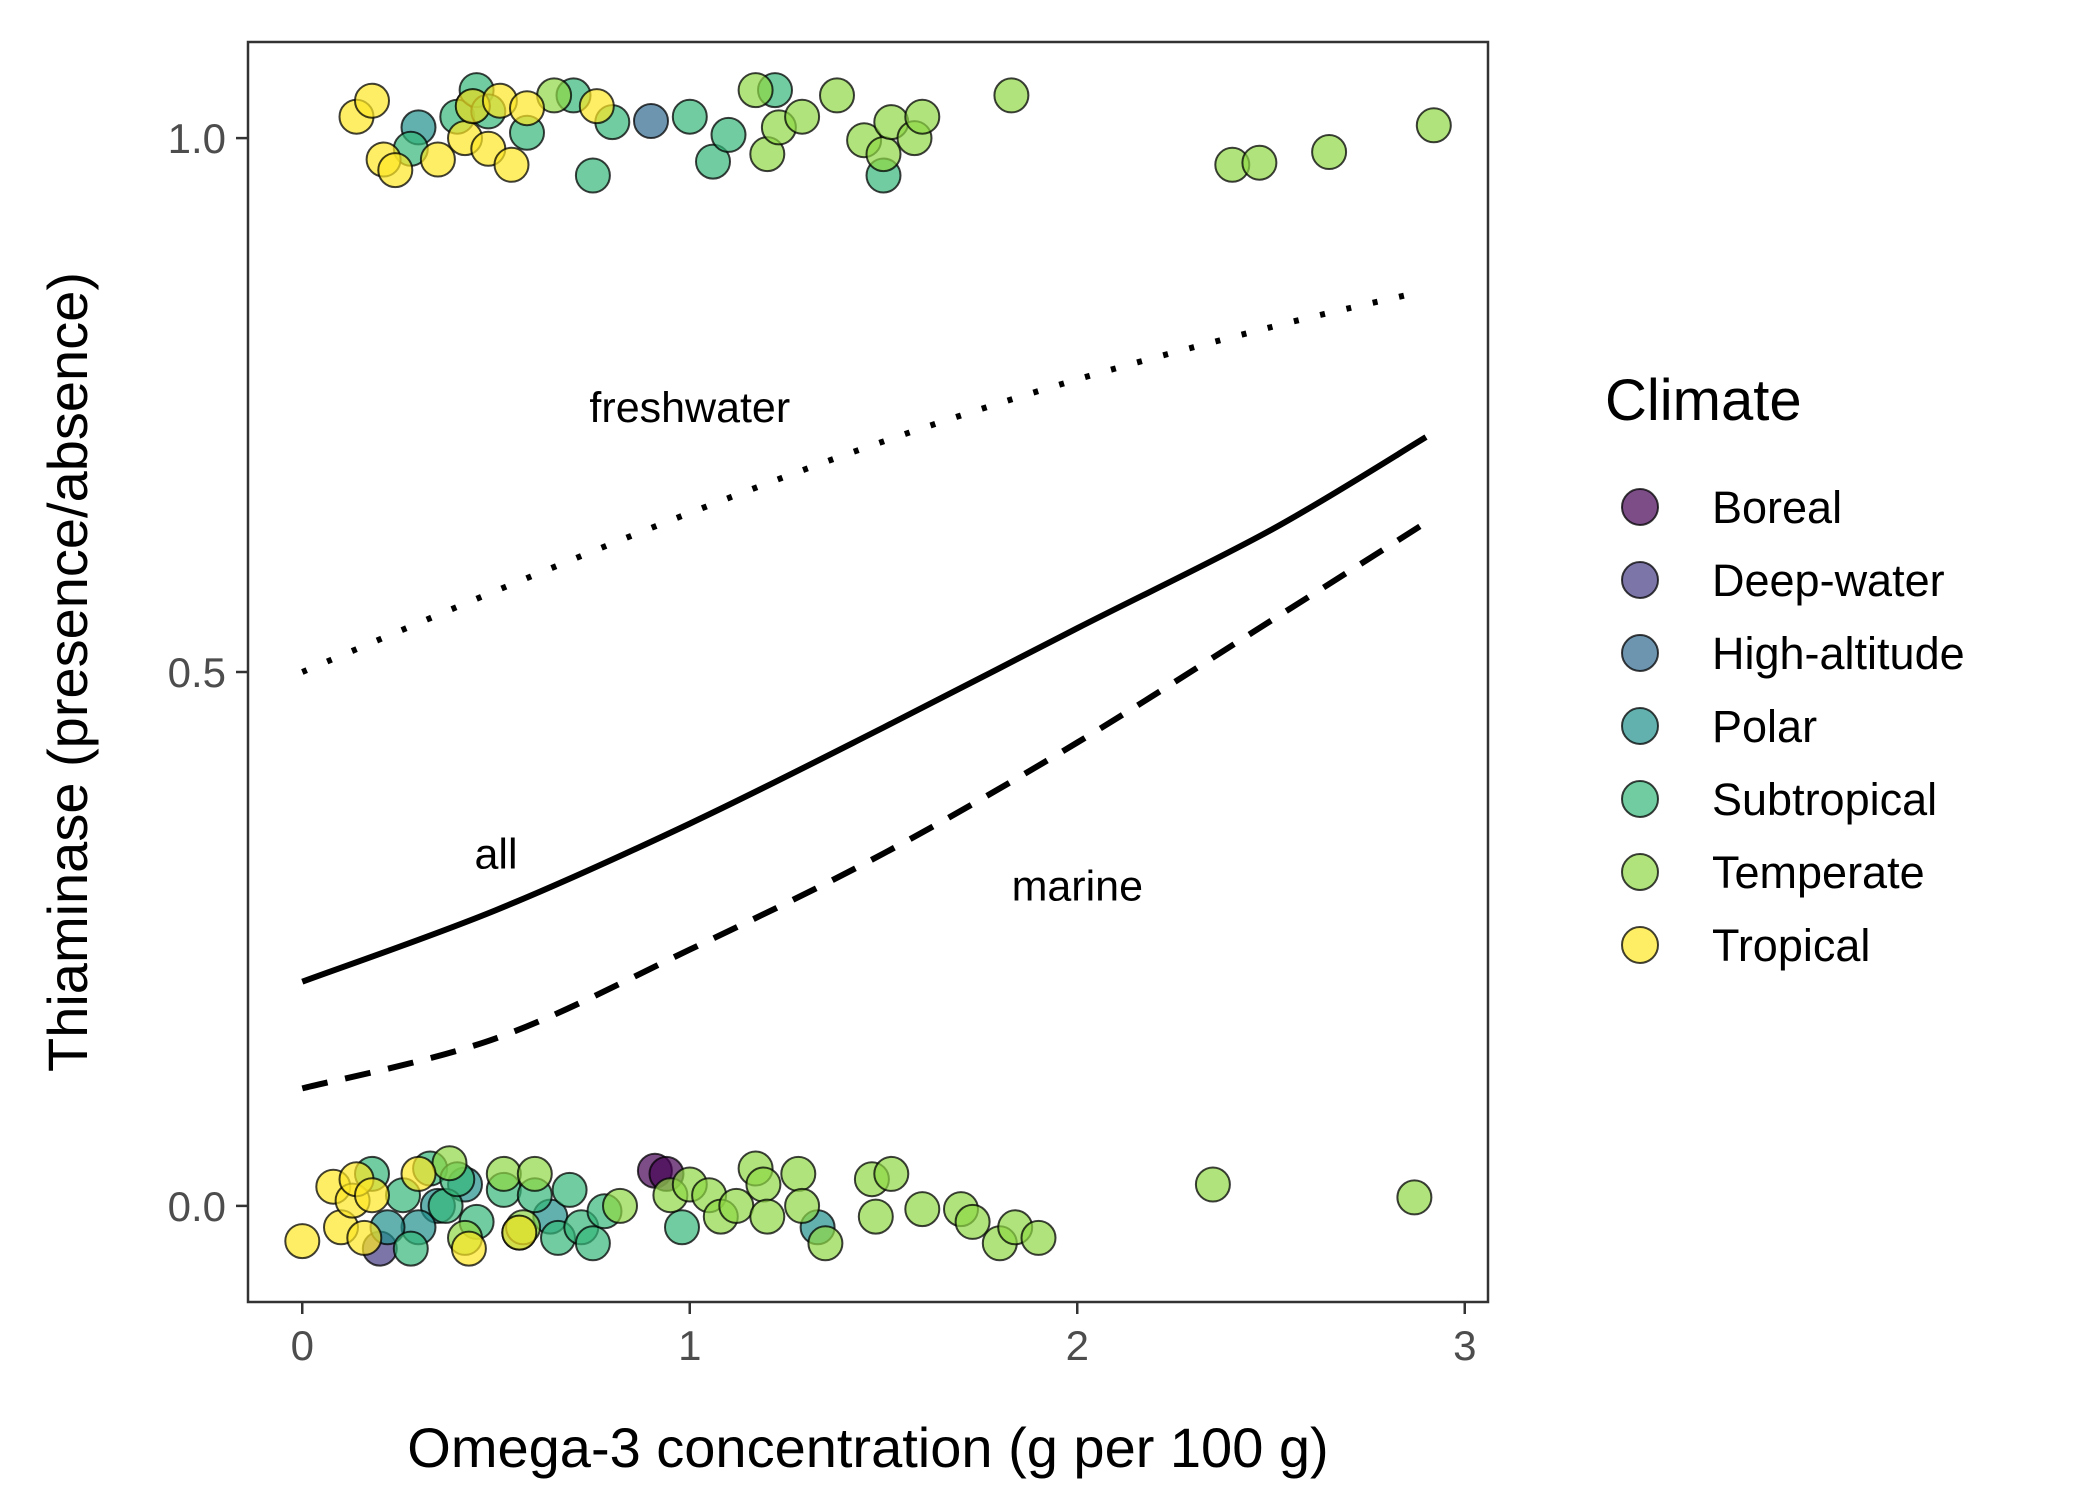 This screenshot has width=2100, height=1500. What do you see at coordinates (197, 1206) in the screenshot?
I see `y-tick-label: 0.0` at bounding box center [197, 1206].